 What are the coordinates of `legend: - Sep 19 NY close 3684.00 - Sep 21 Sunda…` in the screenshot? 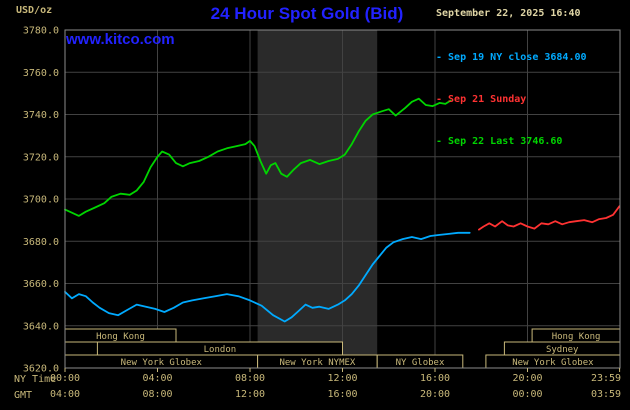 It's located at (511, 100).